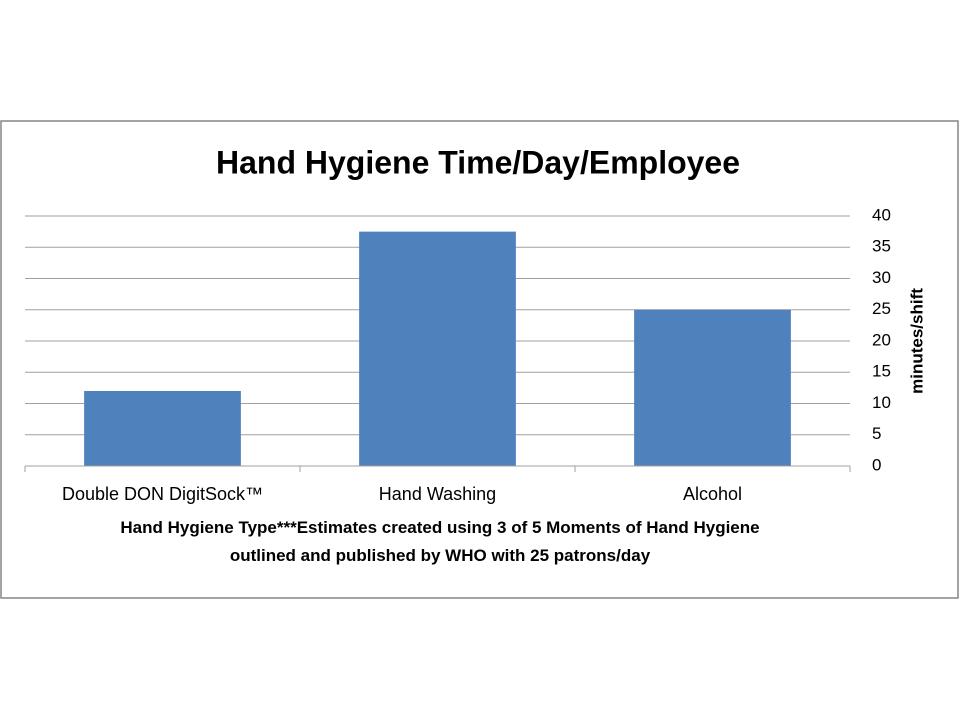 Image resolution: width=960 pixels, height=720 pixels. Describe the element at coordinates (478, 162) in the screenshot. I see `chart-title: Hand Hygiene Time/Day/Employee` at that location.